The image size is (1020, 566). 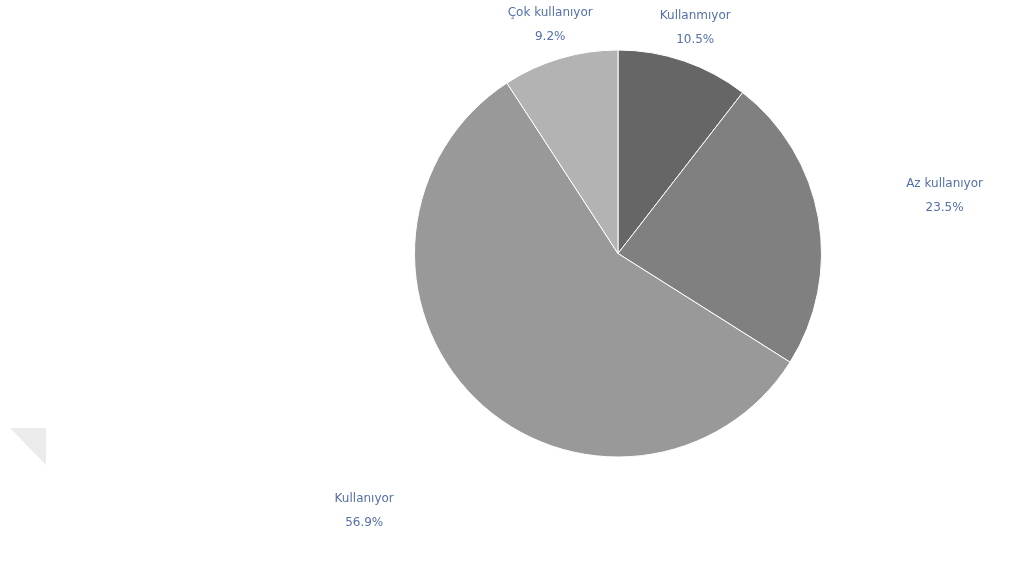 What do you see at coordinates (944, 207) in the screenshot?
I see `data-label: 23.5%` at bounding box center [944, 207].